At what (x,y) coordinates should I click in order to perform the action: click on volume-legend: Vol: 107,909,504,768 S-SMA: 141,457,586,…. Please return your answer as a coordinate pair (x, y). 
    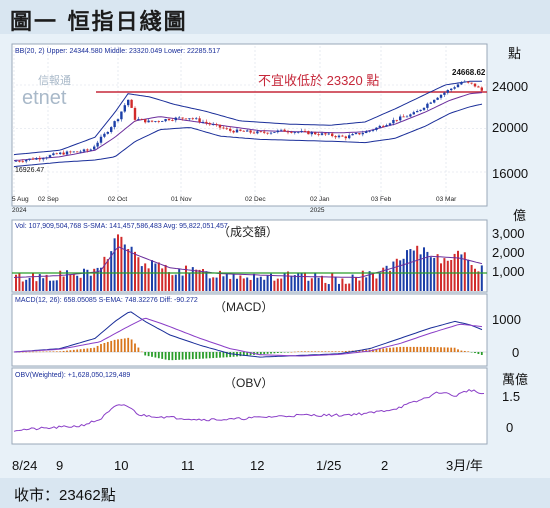
    Looking at the image, I should click on (121, 226).